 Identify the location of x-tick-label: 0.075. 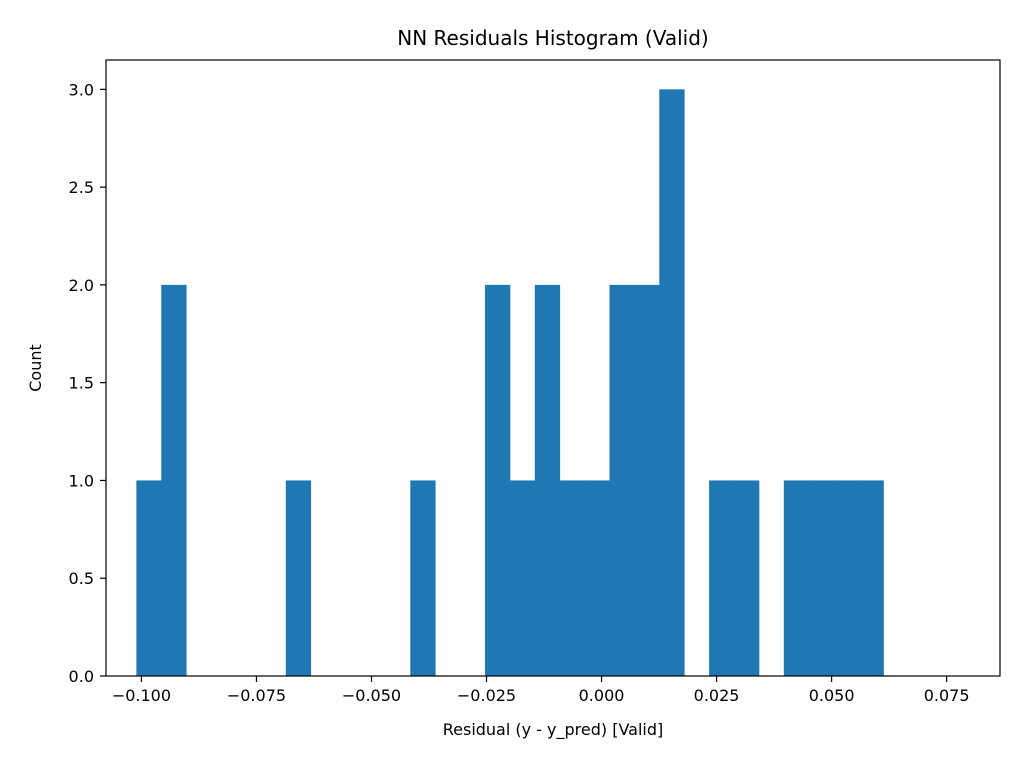
(947, 695).